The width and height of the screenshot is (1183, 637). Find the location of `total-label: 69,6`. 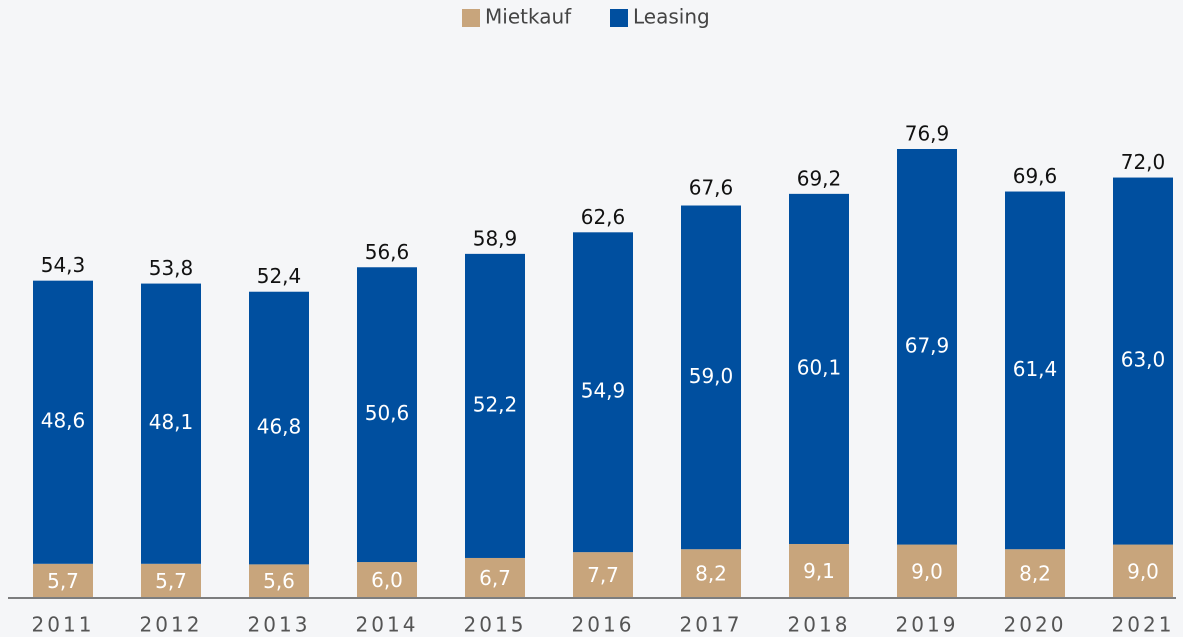

total-label: 69,6 is located at coordinates (1035, 176).